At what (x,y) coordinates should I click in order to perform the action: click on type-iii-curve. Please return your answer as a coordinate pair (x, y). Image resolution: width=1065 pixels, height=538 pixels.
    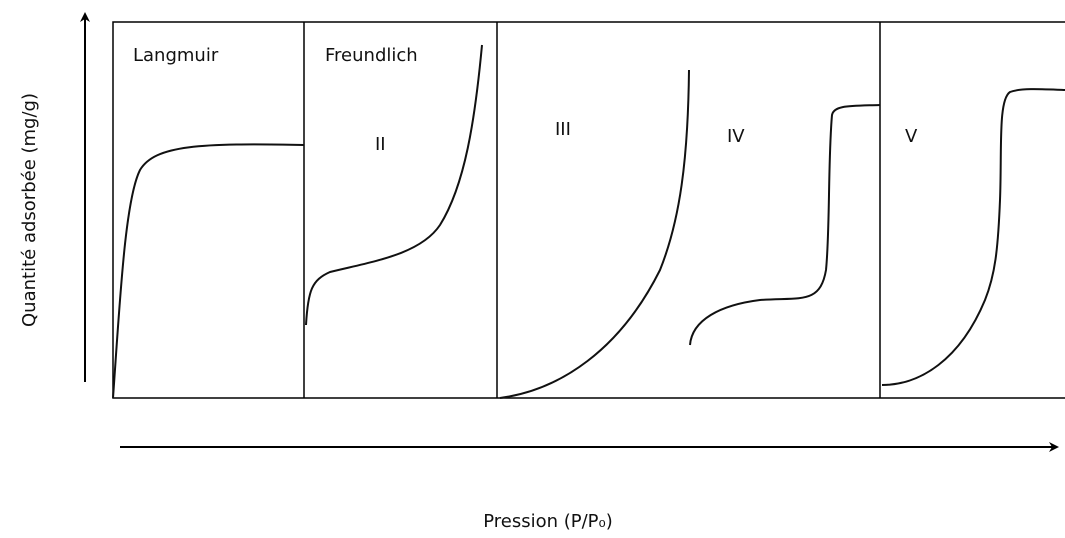
    Looking at the image, I should click on (594, 234).